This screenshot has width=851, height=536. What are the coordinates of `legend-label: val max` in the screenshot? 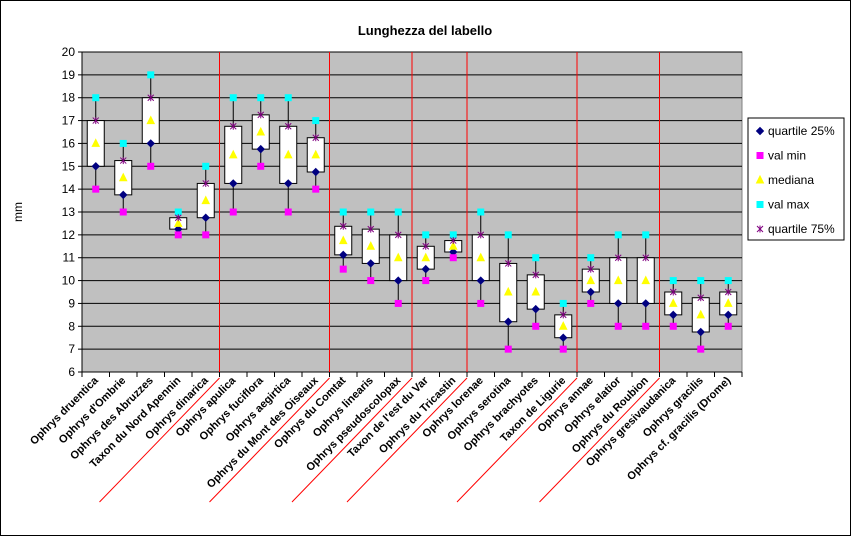 It's located at (788, 205).